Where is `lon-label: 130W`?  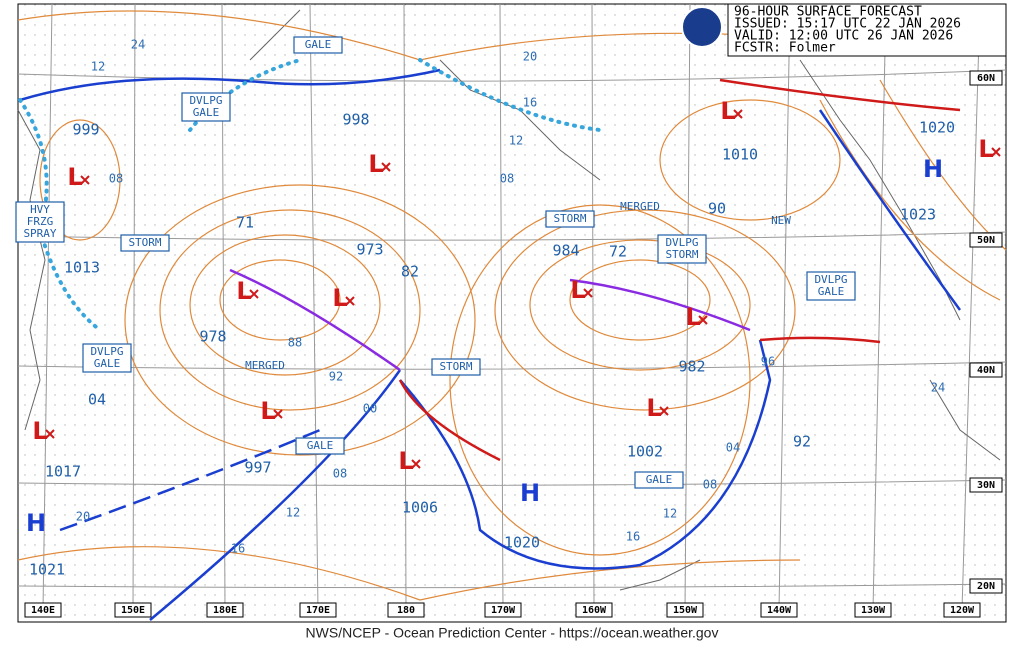
lon-label: 130W is located at coordinates (873, 610).